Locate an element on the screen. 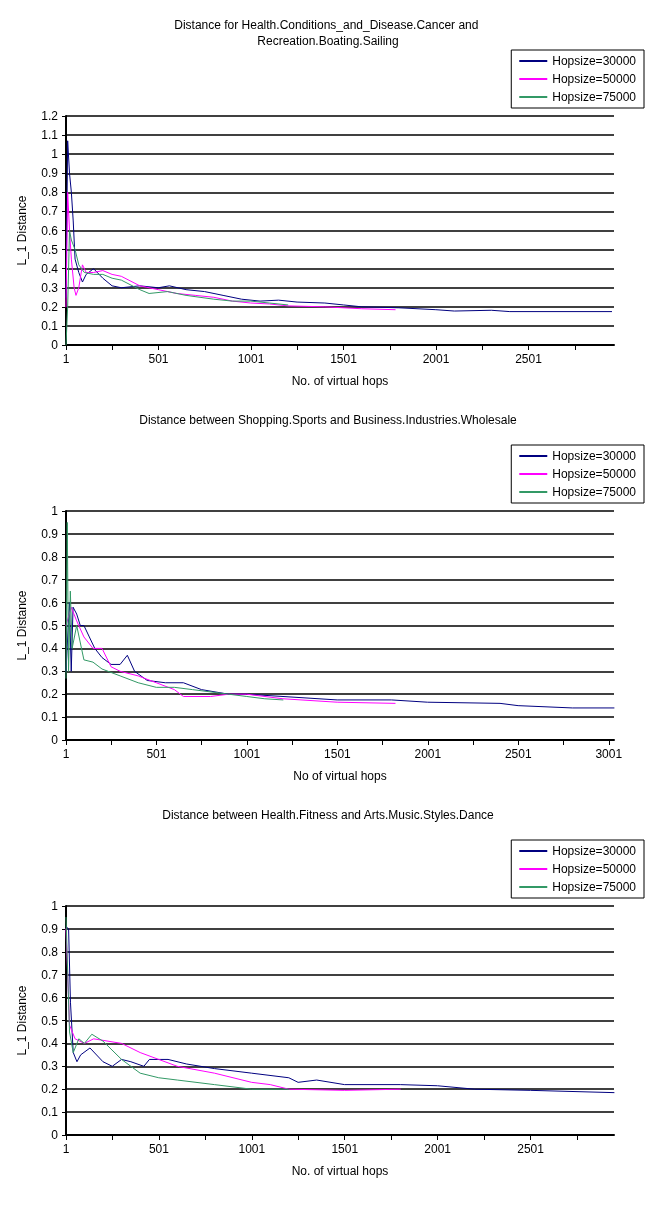 This screenshot has width=657, height=1207. chart-title: Distance between Health.Fitness and Arts.Music.Styles.Dance is located at coordinates (328, 815).